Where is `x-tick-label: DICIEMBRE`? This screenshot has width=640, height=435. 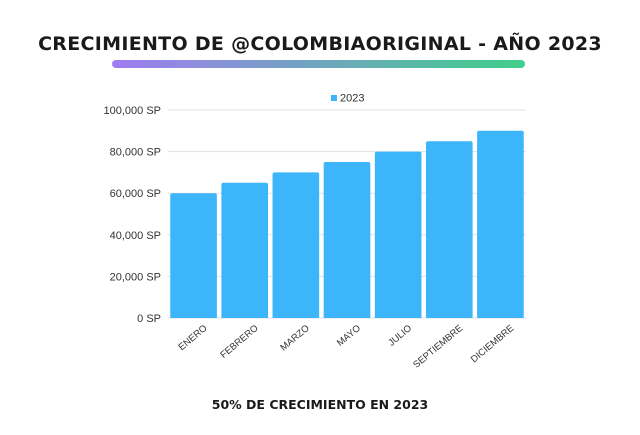 x-tick-label: DICIEMBRE is located at coordinates (493, 344).